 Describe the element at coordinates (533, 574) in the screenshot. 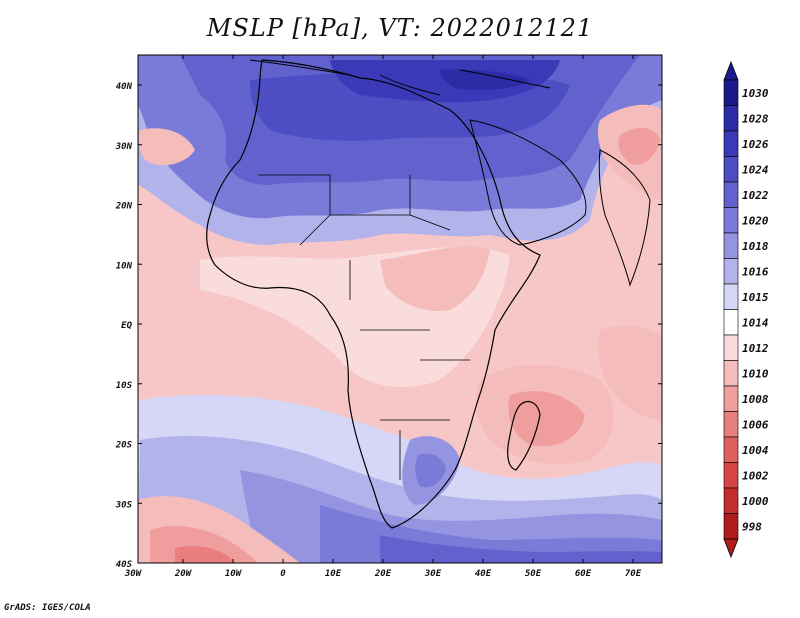

I see `lon-tick-label: 50E` at that location.